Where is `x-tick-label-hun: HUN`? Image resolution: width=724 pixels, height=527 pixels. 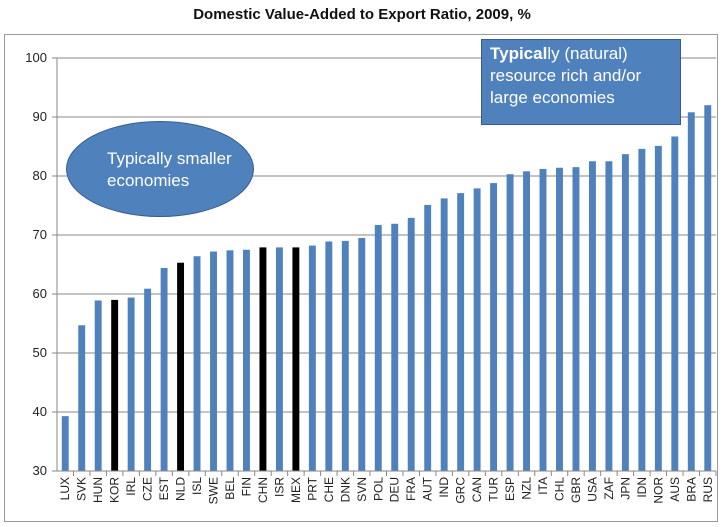 x-tick-label-hun: HUN is located at coordinates (98, 490).